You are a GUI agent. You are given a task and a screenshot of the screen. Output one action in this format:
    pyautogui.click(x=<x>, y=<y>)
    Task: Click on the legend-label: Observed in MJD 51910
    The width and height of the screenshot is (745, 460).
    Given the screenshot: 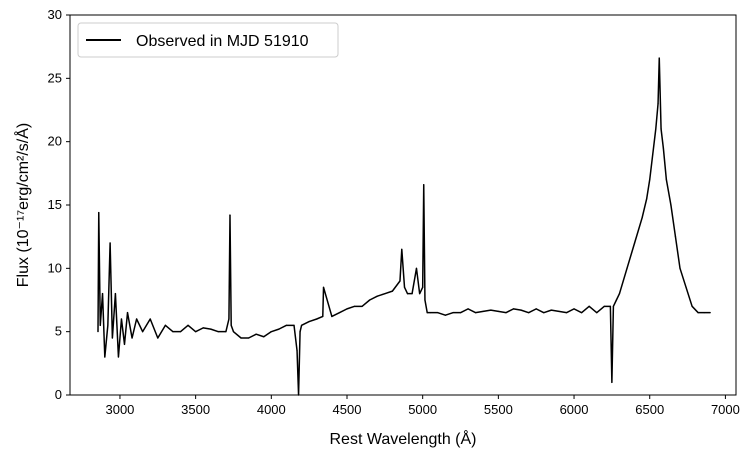 What is the action you would take?
    pyautogui.click(x=222, y=41)
    